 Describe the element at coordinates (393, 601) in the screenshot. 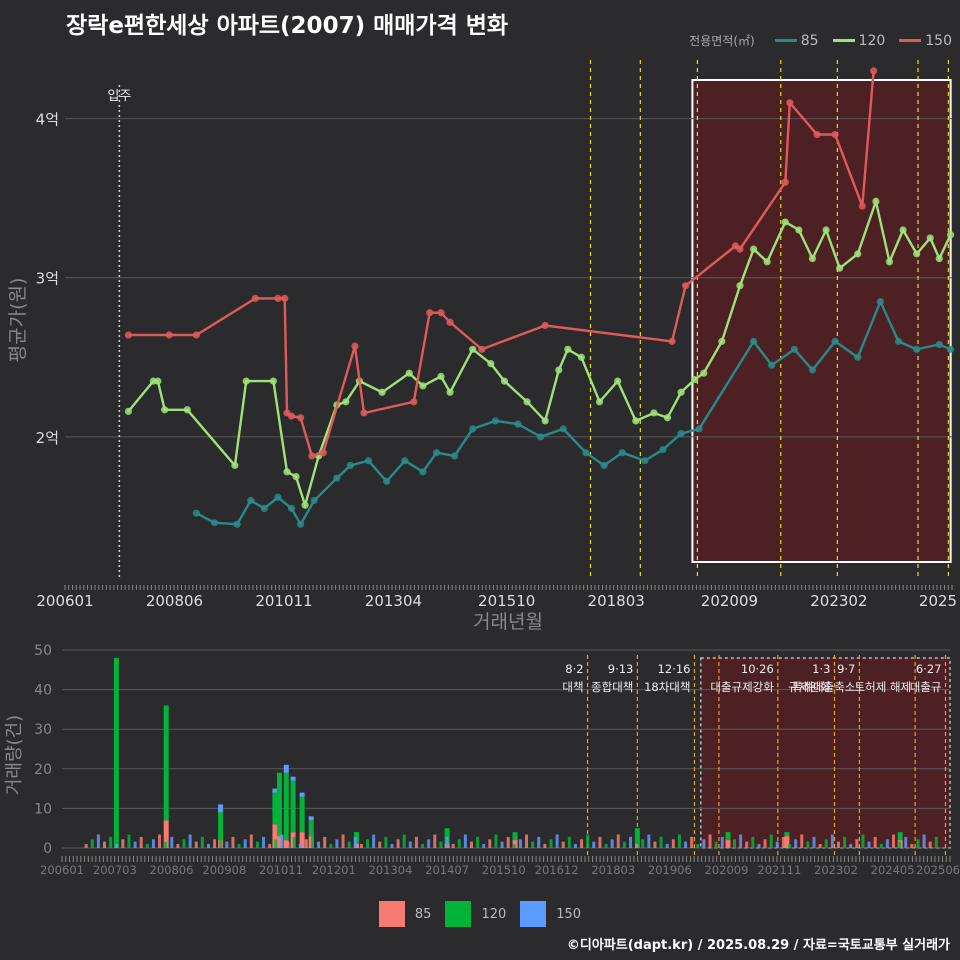

I see `x-tick-label: 201304` at that location.